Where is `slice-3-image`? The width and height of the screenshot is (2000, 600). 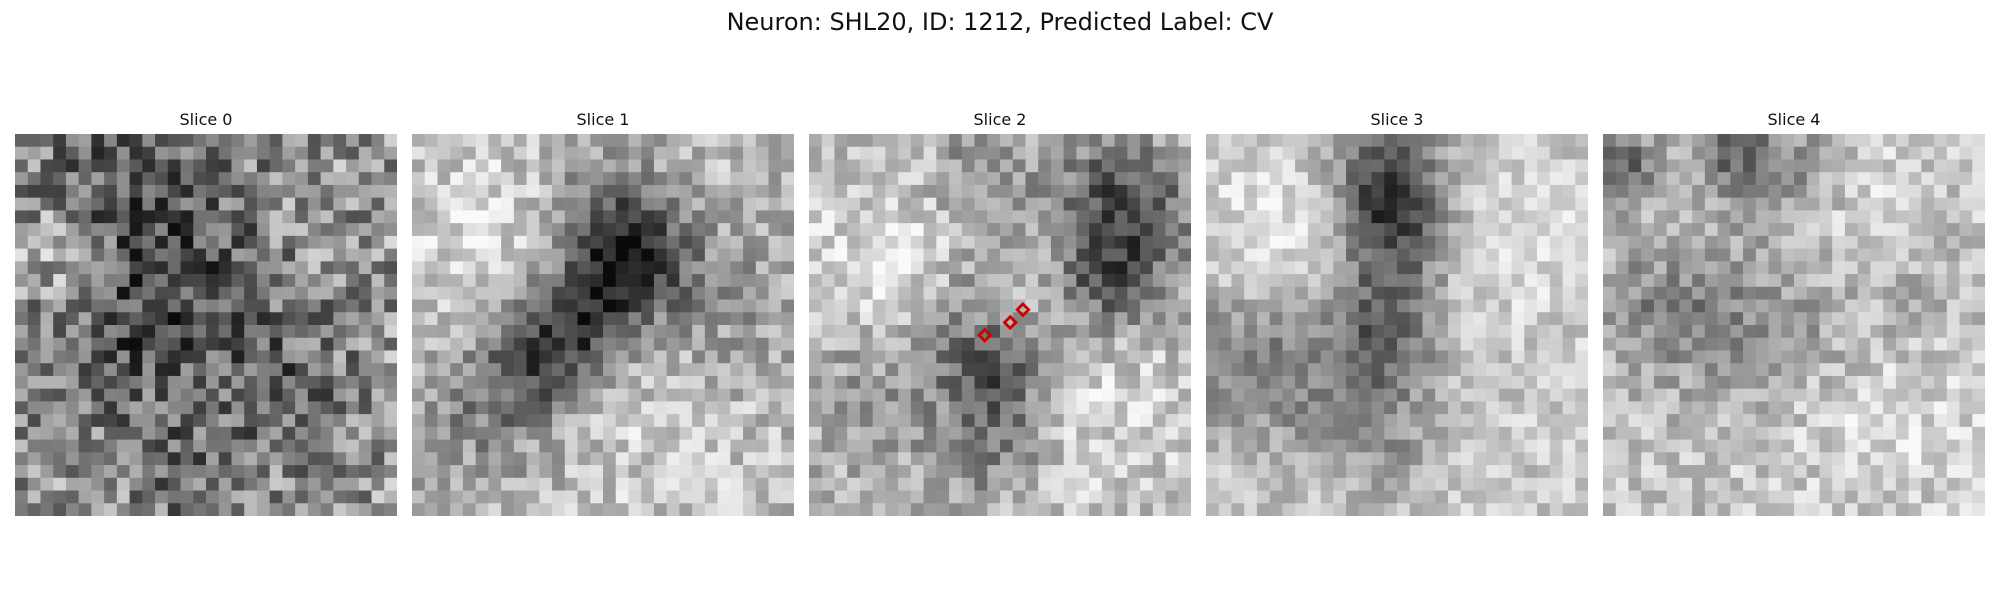
slice-3-image is located at coordinates (1397, 325).